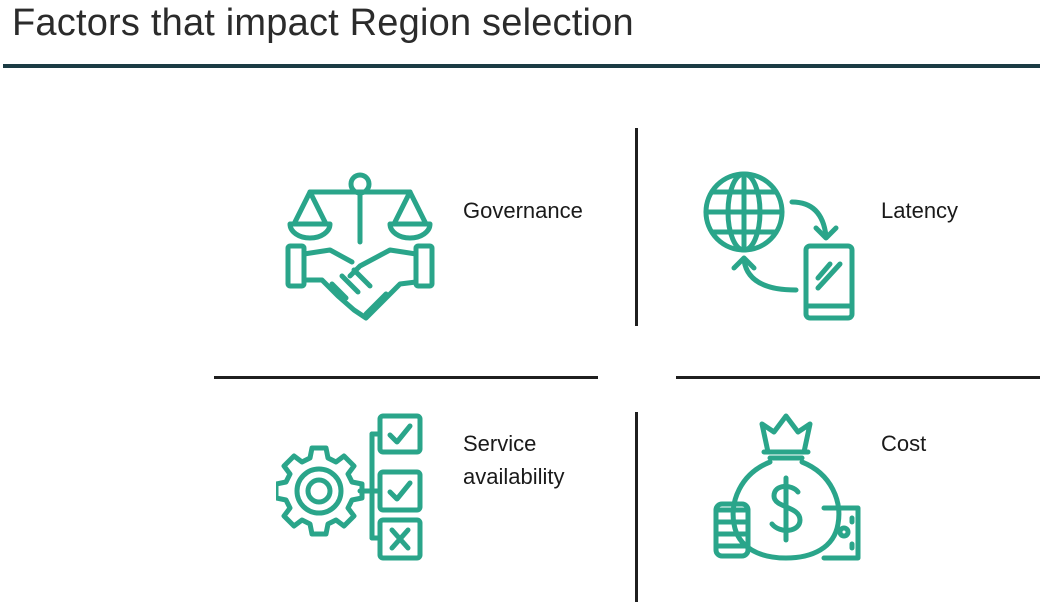 The width and height of the screenshot is (1040, 603). What do you see at coordinates (323, 23) in the screenshot?
I see `page-title: Factors that impact Region selection` at bounding box center [323, 23].